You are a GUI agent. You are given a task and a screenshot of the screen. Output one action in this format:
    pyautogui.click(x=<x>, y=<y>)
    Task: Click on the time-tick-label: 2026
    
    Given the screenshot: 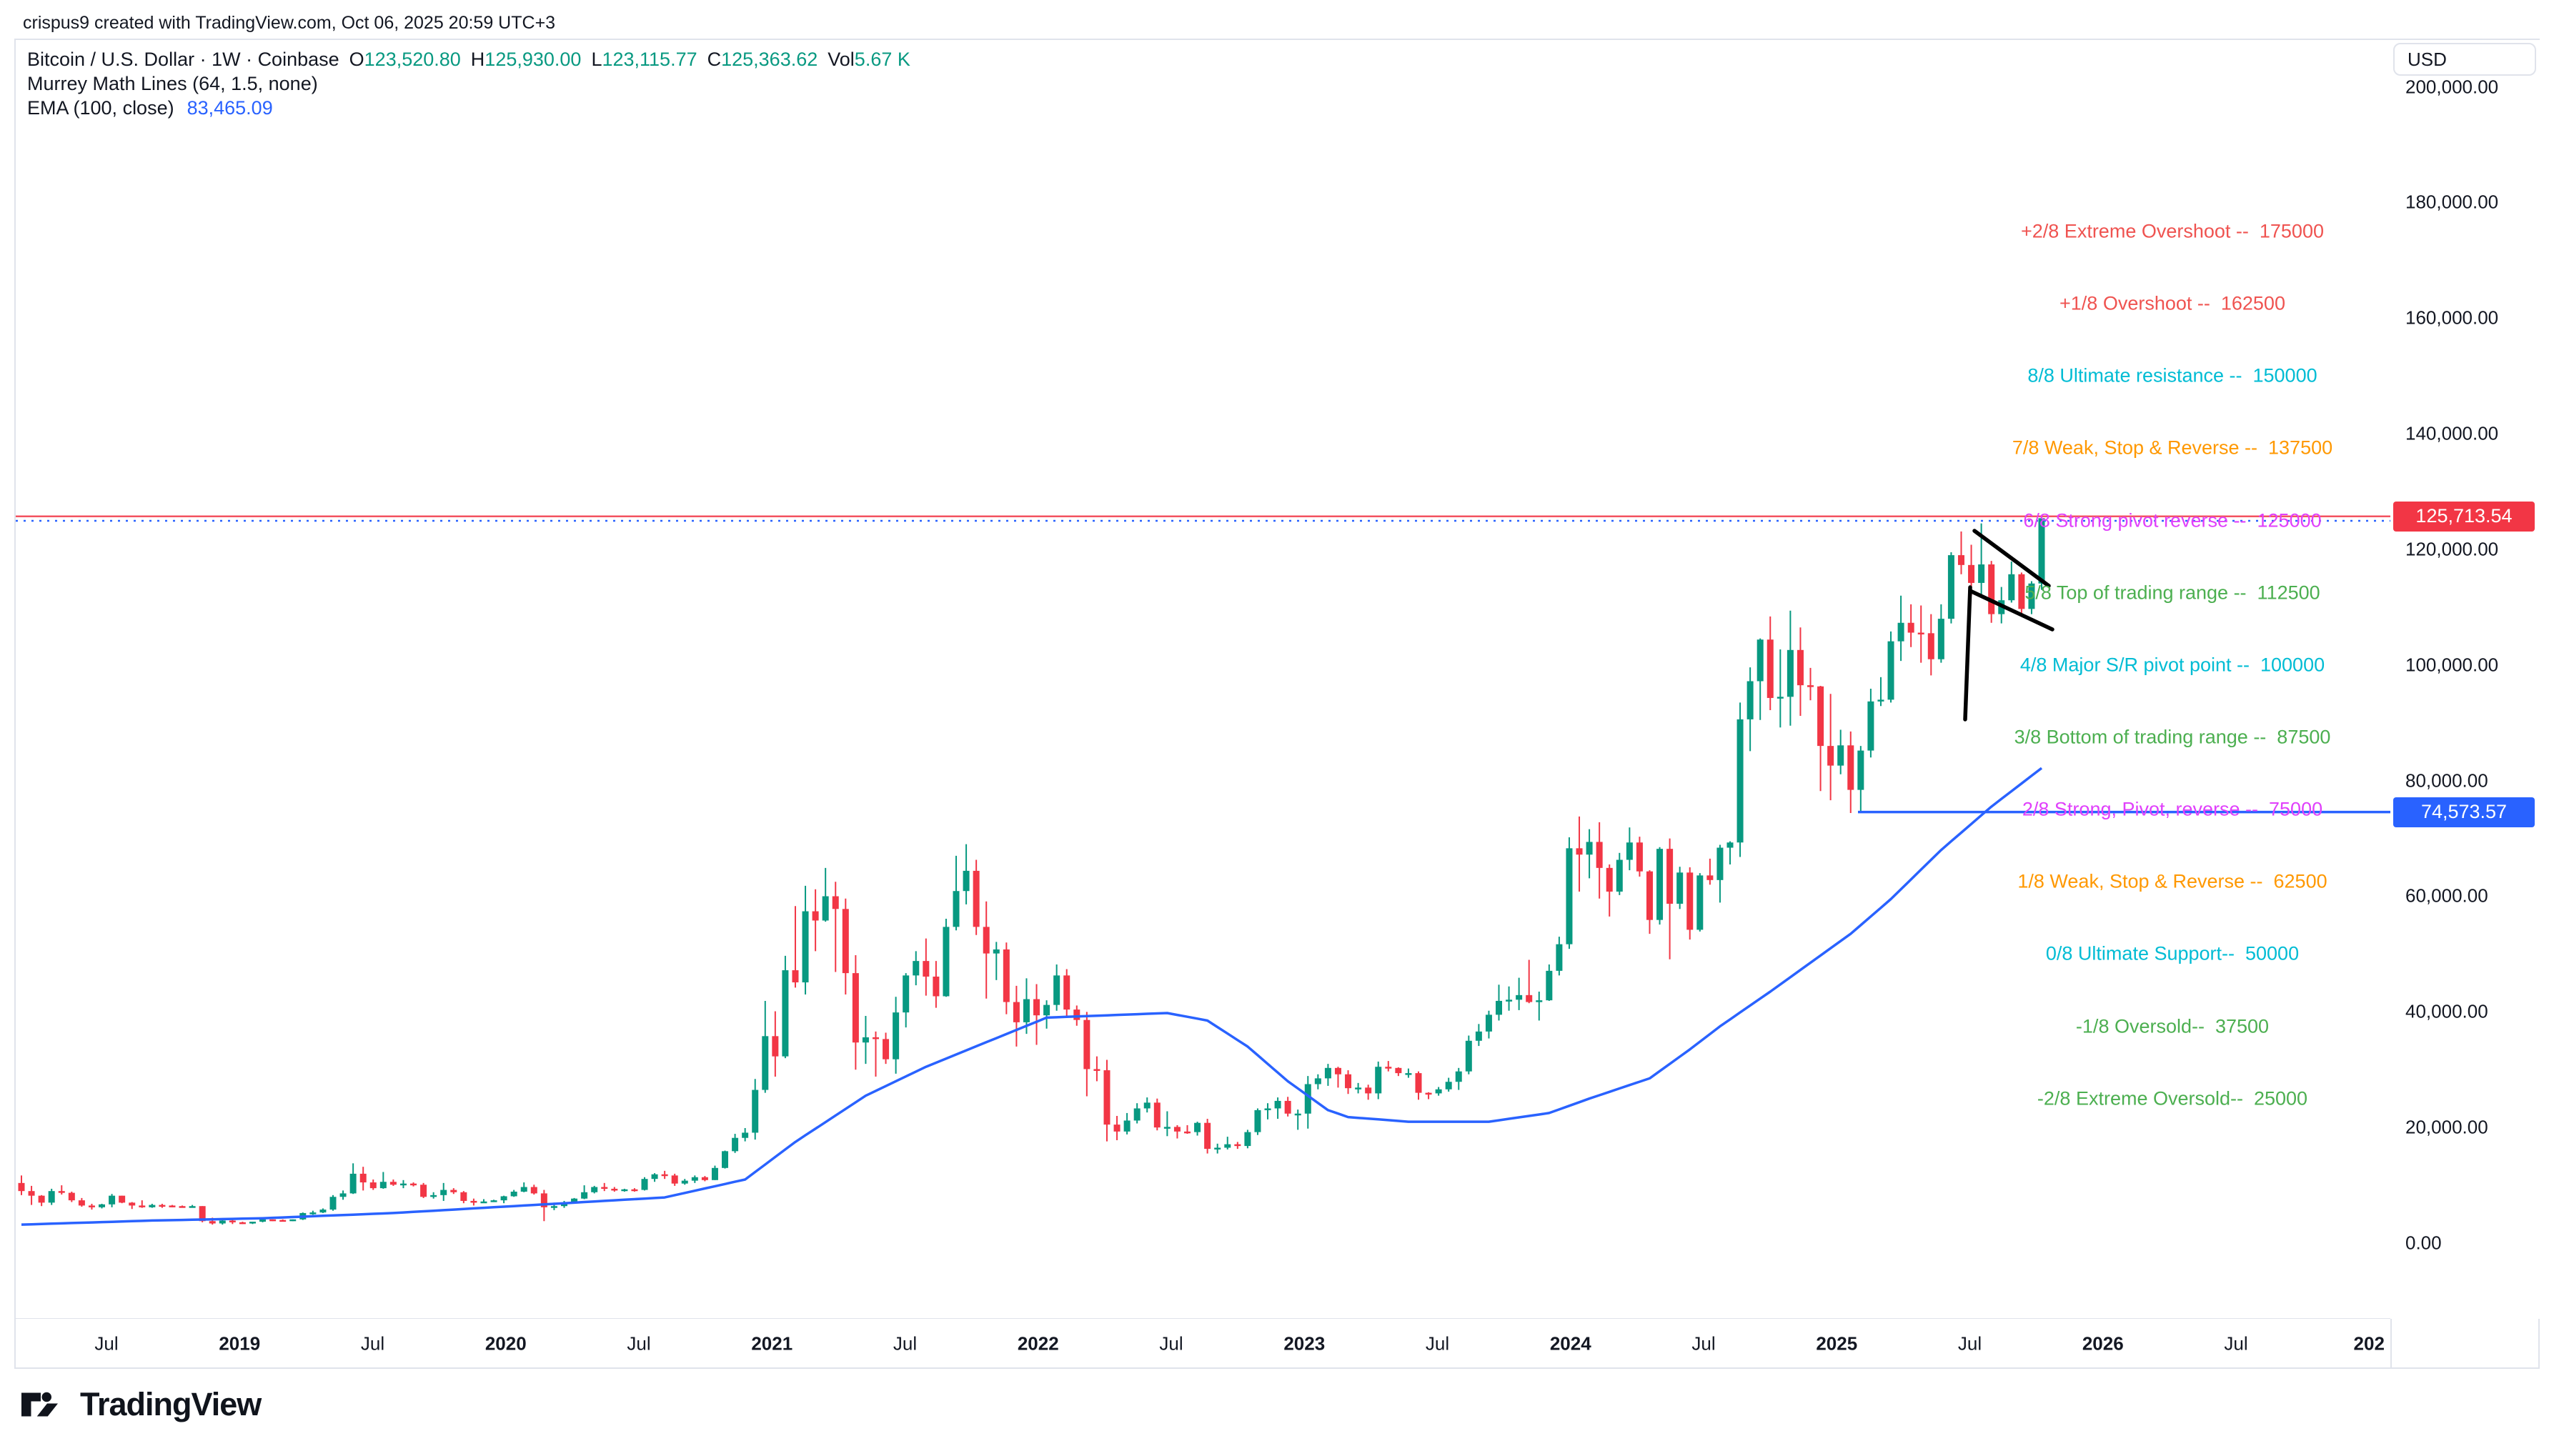 What is the action you would take?
    pyautogui.click(x=2103, y=1343)
    